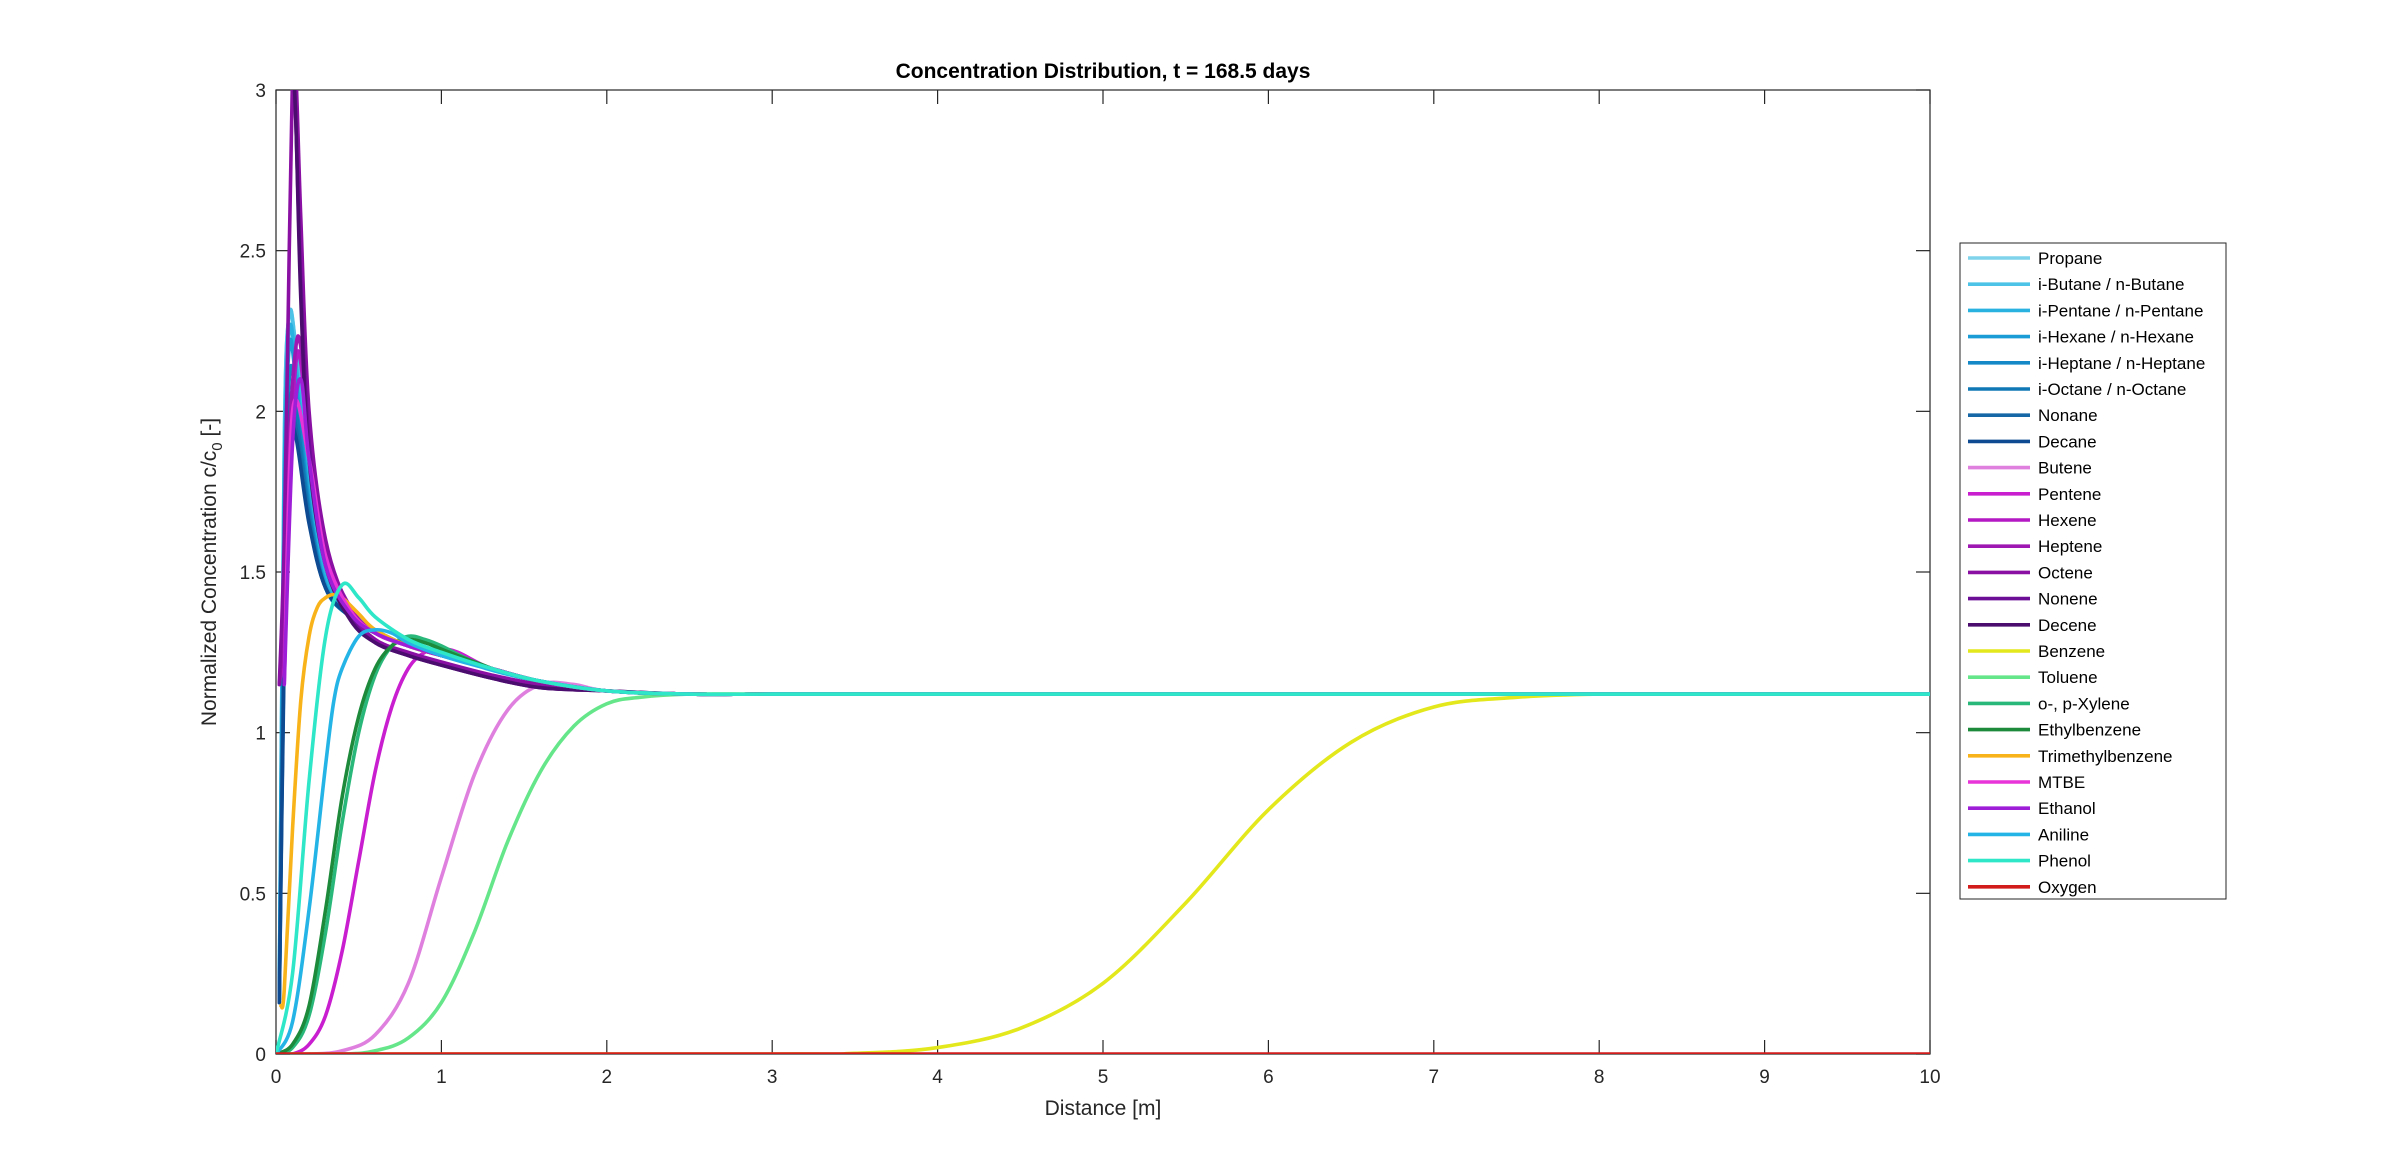 The image size is (2400, 1170). I want to click on legend-label: Trimethylbenzene, so click(2105, 756).